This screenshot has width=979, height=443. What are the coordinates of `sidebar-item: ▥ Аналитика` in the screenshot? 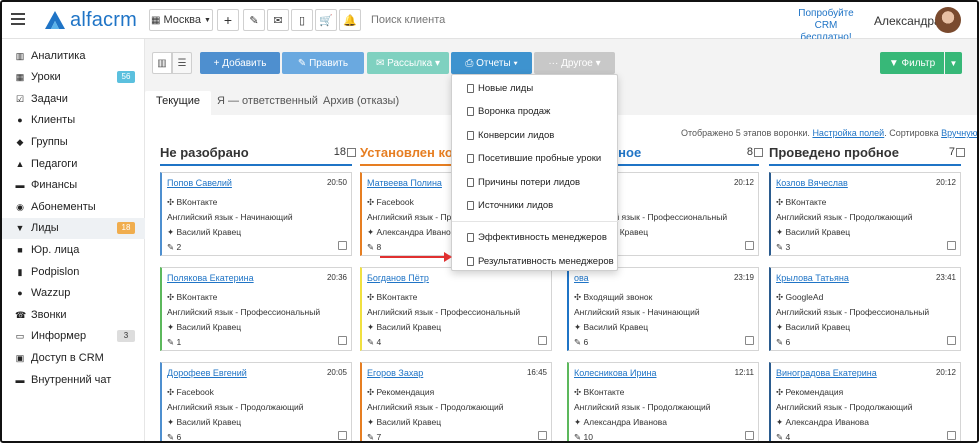 It's located at (73, 55).